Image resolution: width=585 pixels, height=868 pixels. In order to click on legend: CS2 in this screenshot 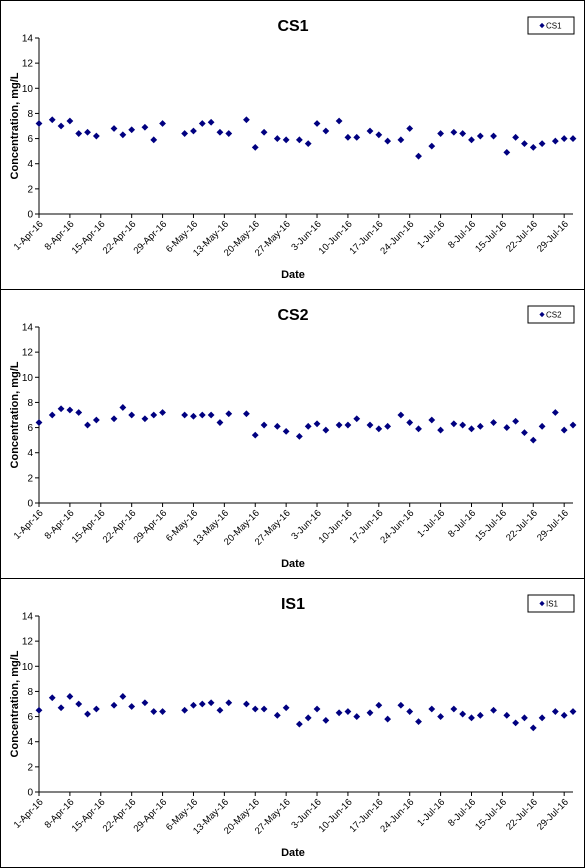, I will do `click(551, 314)`.